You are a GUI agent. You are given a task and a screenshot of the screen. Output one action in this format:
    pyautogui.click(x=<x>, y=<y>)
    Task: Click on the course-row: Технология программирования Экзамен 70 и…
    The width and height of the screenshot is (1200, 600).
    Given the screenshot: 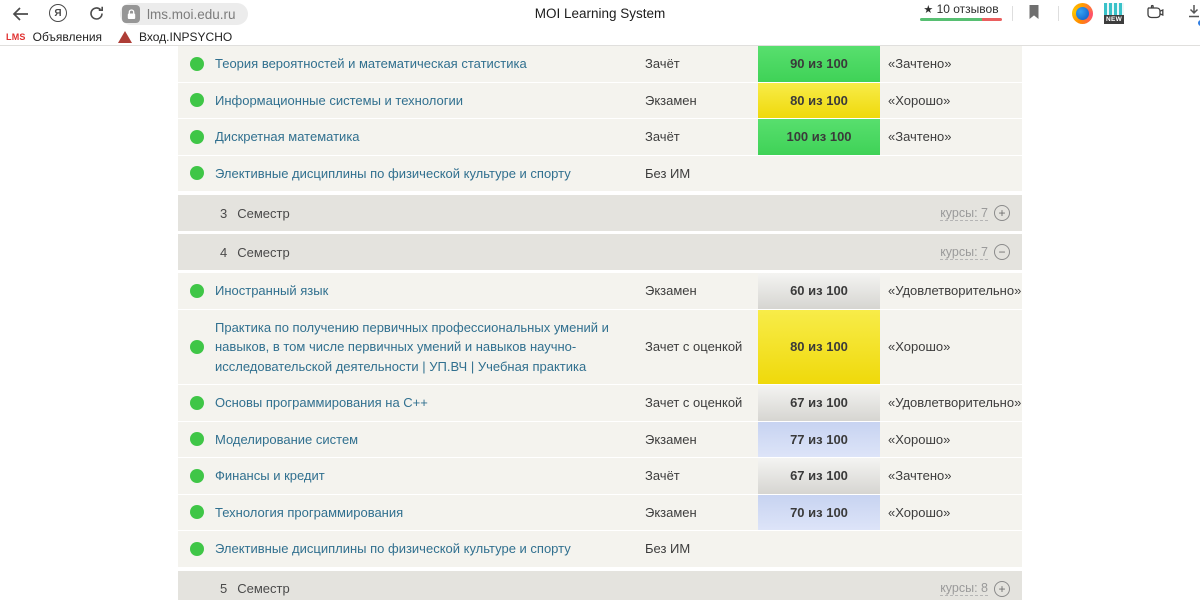 What is the action you would take?
    pyautogui.click(x=600, y=512)
    